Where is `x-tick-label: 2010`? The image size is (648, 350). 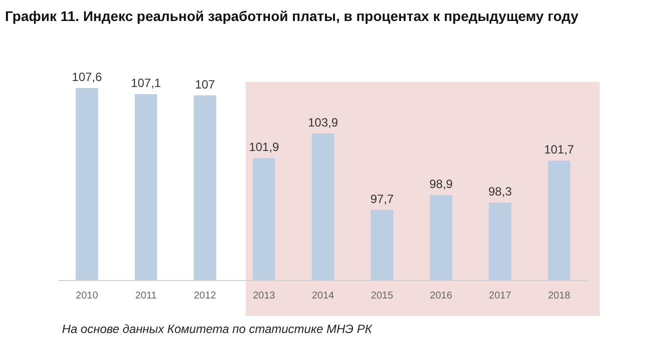 x-tick-label: 2010 is located at coordinates (87, 296).